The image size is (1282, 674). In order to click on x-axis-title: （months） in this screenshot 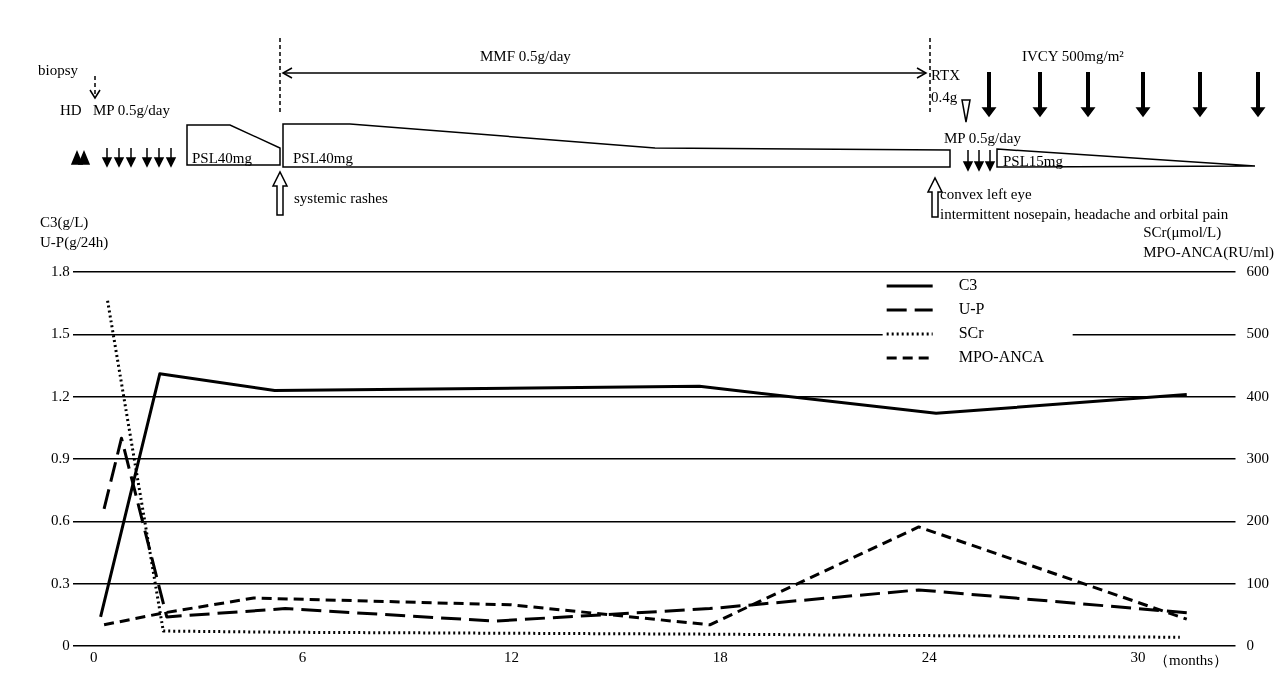, I will do `click(1191, 660)`.